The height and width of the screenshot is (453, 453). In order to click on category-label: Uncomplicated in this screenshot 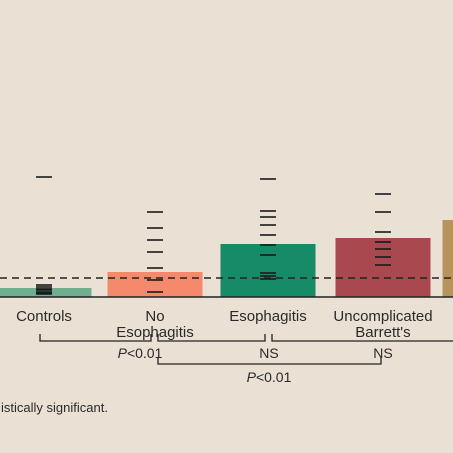, I will do `click(382, 316)`.